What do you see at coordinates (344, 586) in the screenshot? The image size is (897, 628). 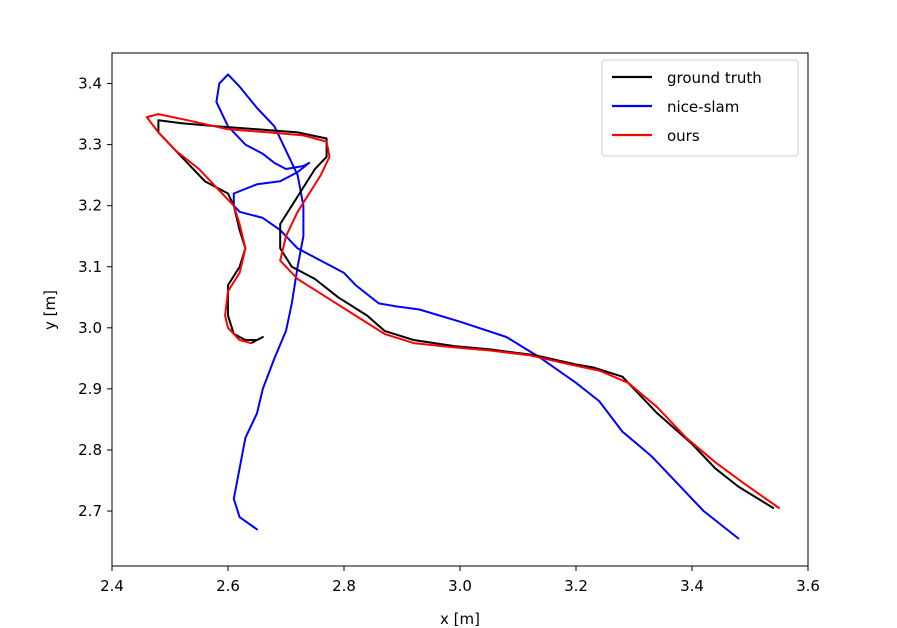 I see `x-tick-label: 2.8` at bounding box center [344, 586].